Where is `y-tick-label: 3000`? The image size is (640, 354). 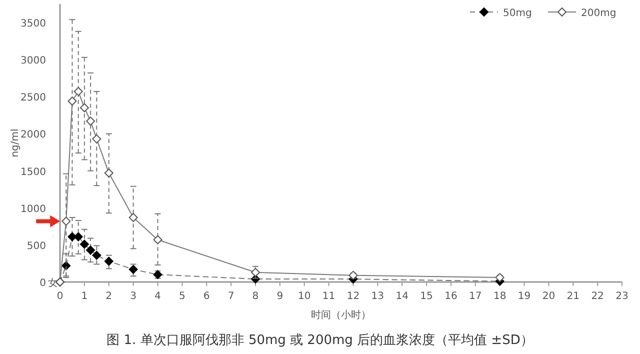 y-tick-label: 3000 is located at coordinates (33, 61).